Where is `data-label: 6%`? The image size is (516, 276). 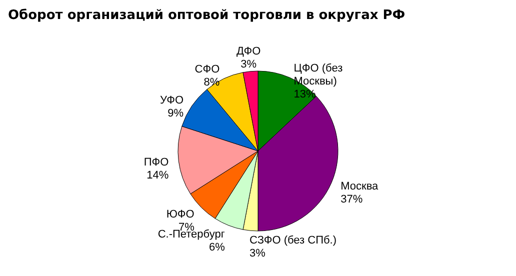
data-label: 6% is located at coordinates (217, 248).